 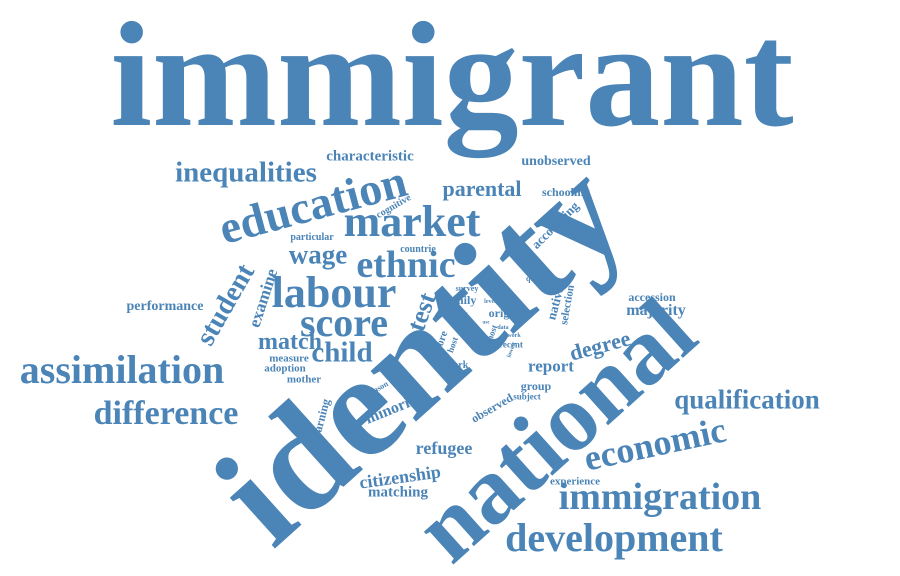 What do you see at coordinates (656, 310) in the screenshot?
I see `word-majority: majority` at bounding box center [656, 310].